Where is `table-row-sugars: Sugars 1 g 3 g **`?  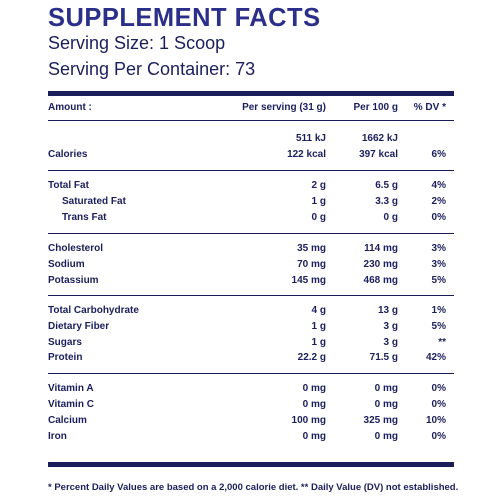
table-row-sugars: Sugars 1 g 3 g ** is located at coordinates (251, 344).